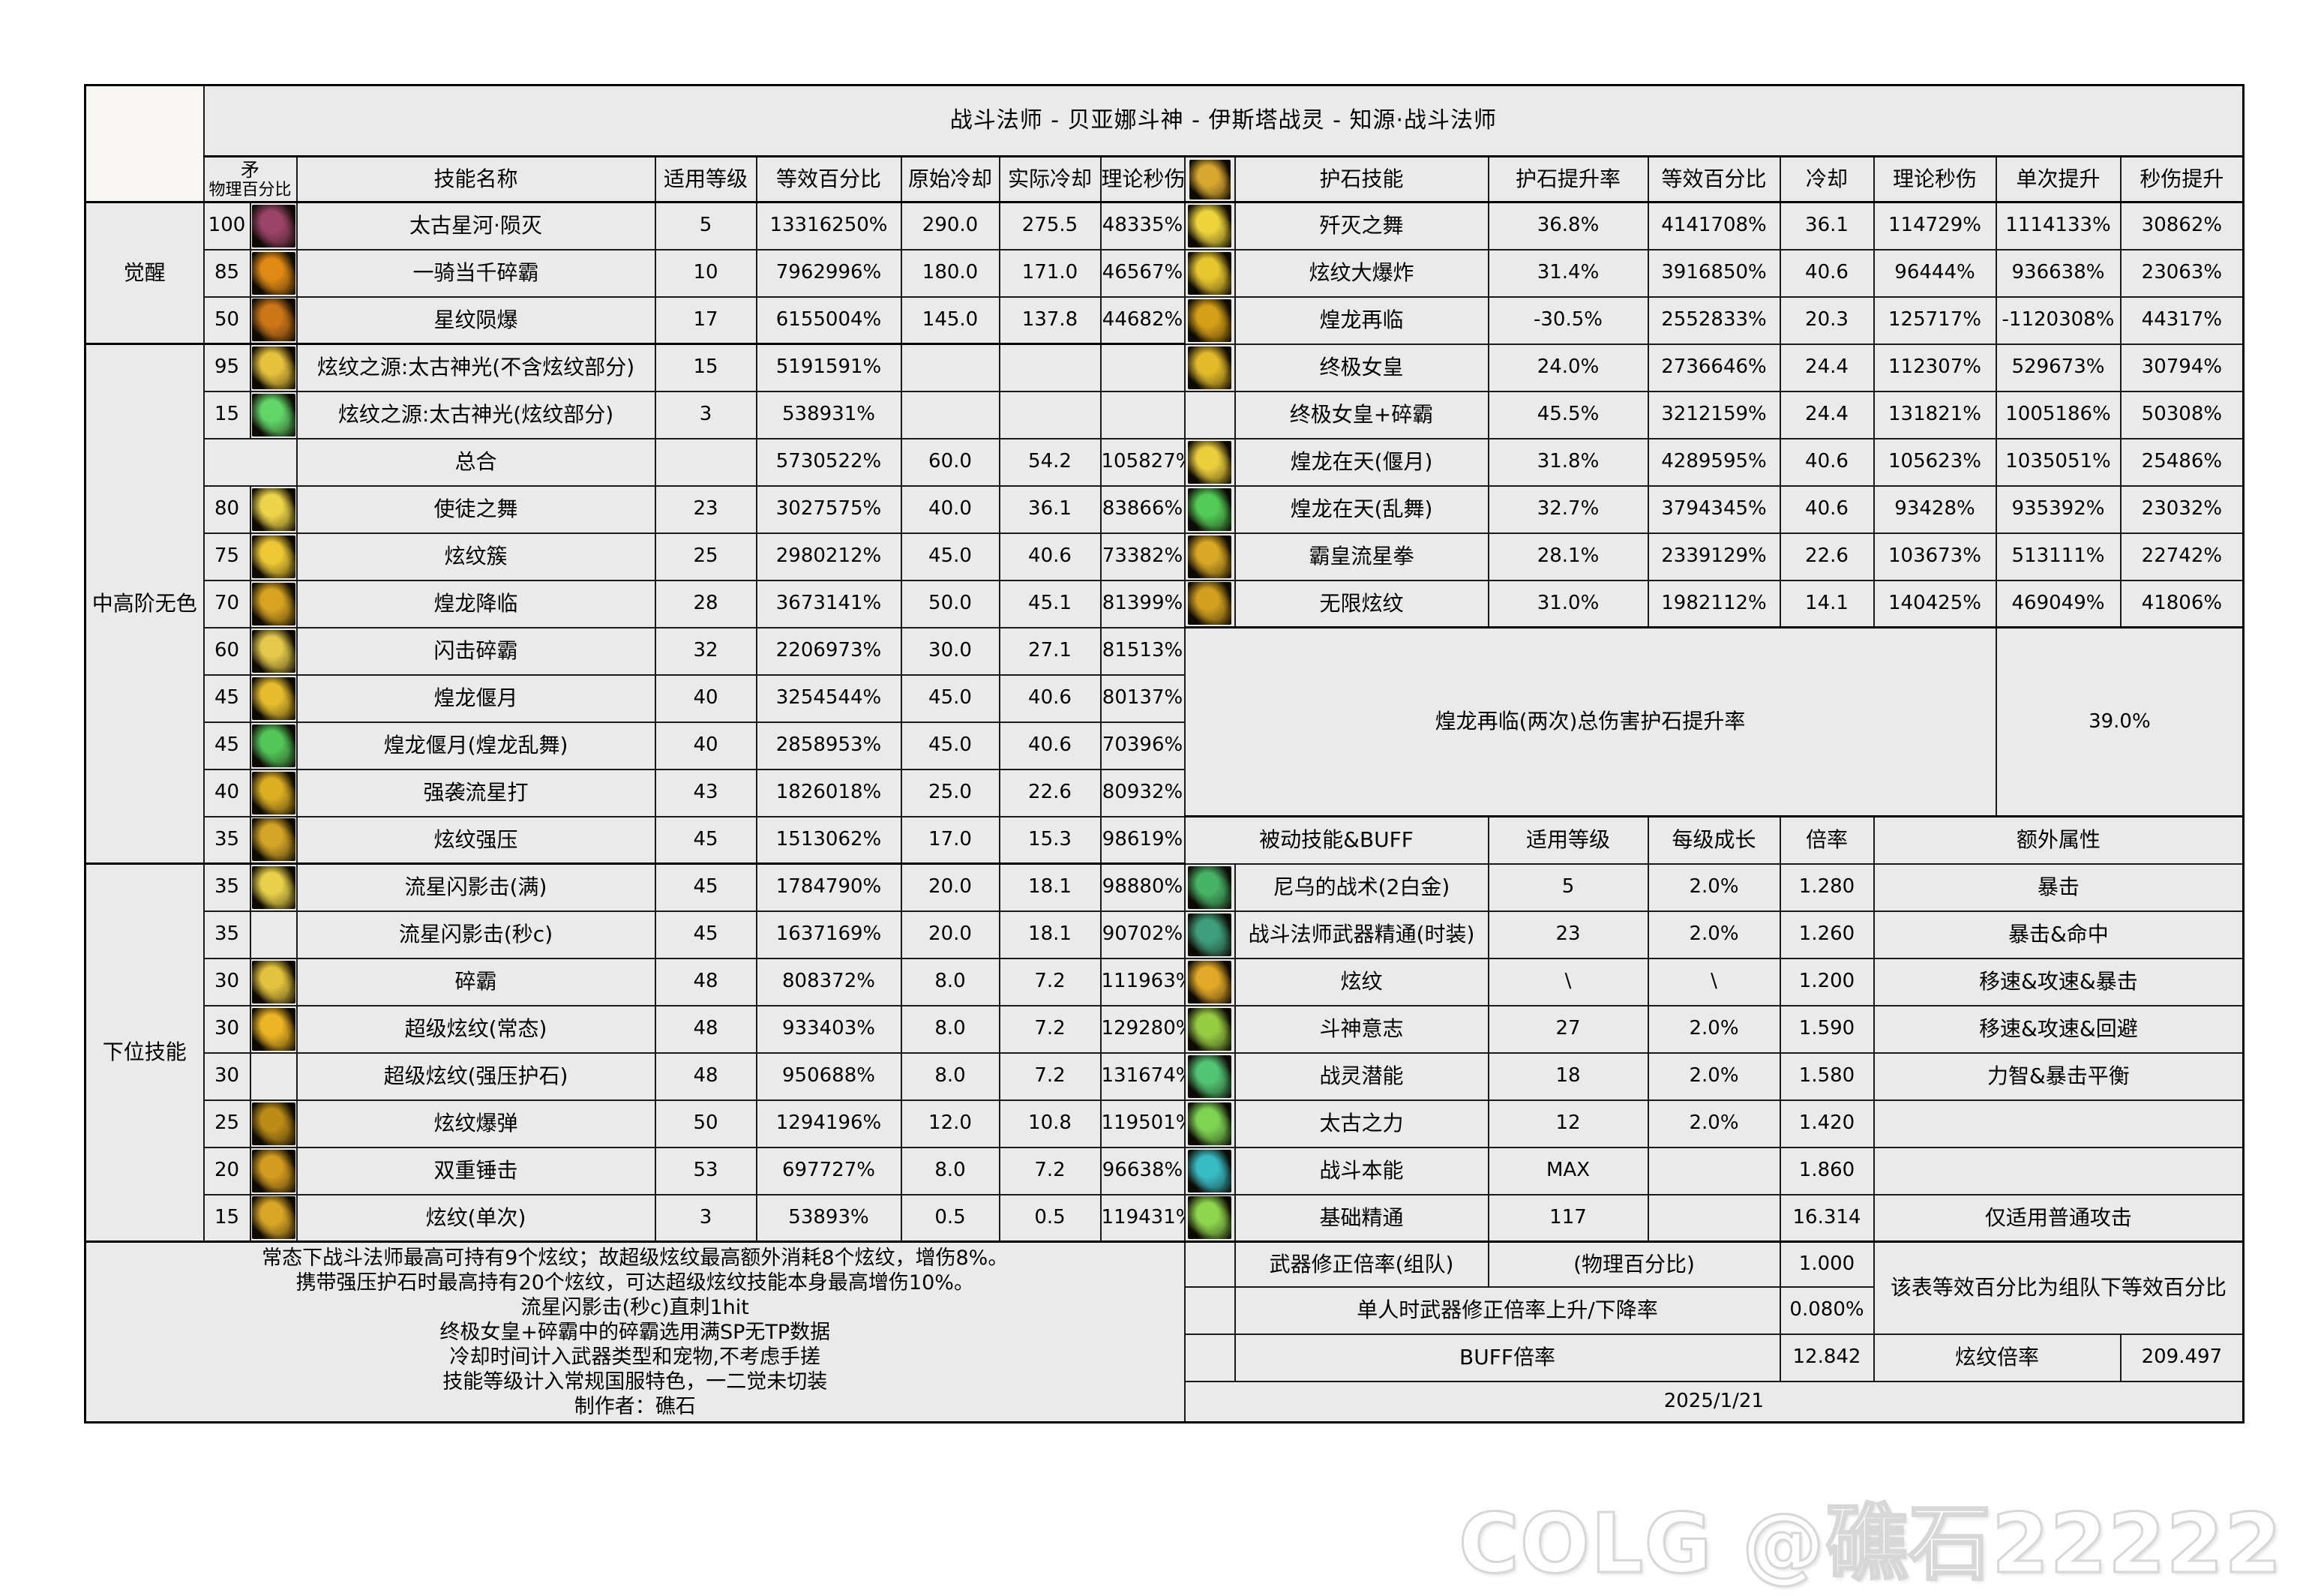 Image resolution: width=2303 pixels, height=1596 pixels. I want to click on skill-dps-cell: 111963%, so click(1142, 981).